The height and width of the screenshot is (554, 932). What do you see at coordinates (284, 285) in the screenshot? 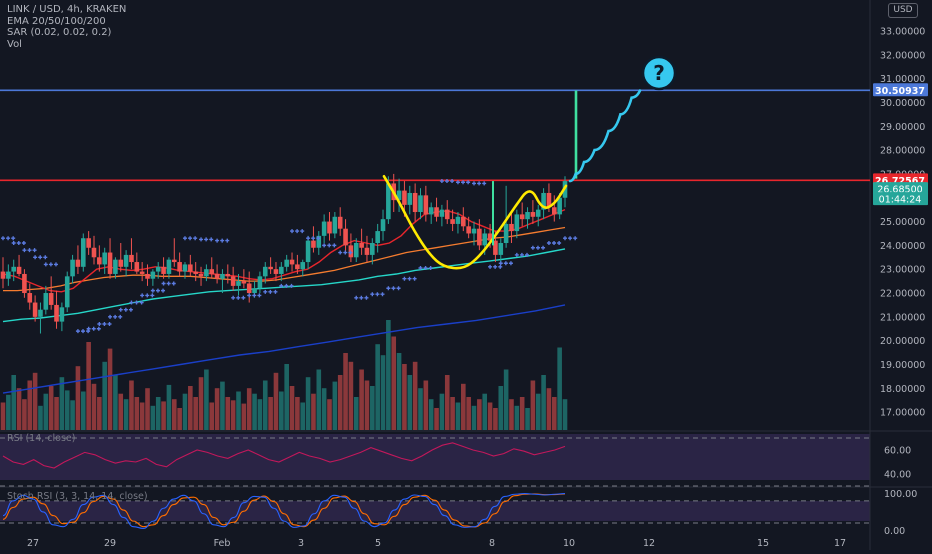
I see `ema100-line` at bounding box center [284, 285].